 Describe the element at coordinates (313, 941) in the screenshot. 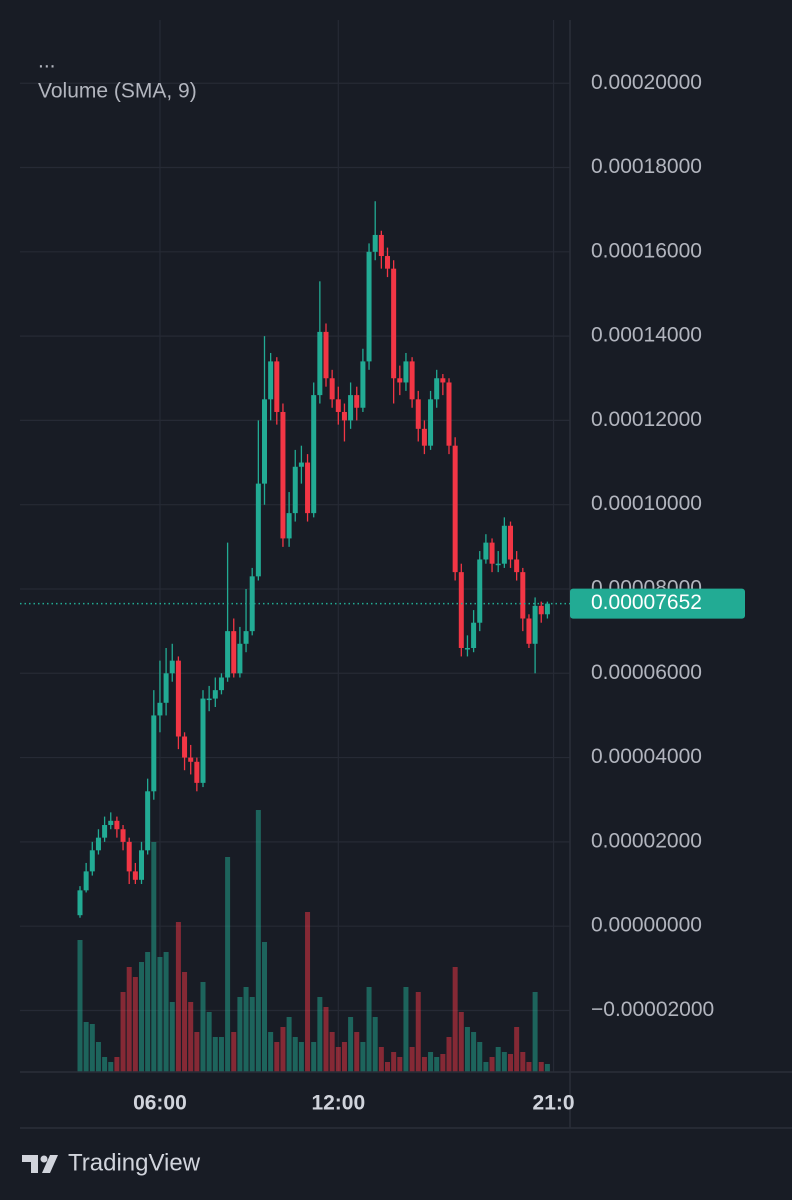

I see `volume-layer` at that location.